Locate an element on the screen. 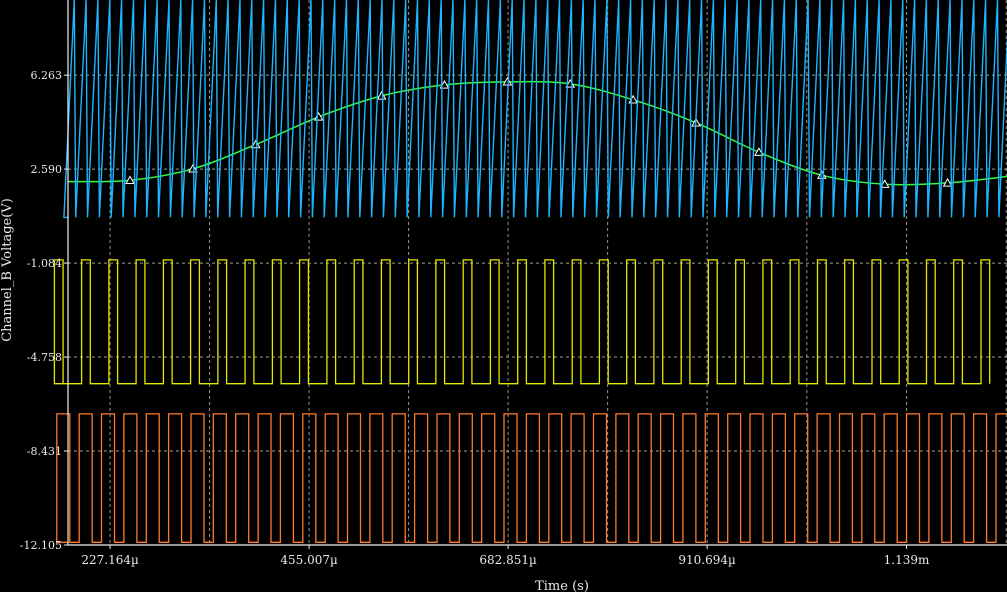  x-tick-label: 910.694µ is located at coordinates (707, 560).